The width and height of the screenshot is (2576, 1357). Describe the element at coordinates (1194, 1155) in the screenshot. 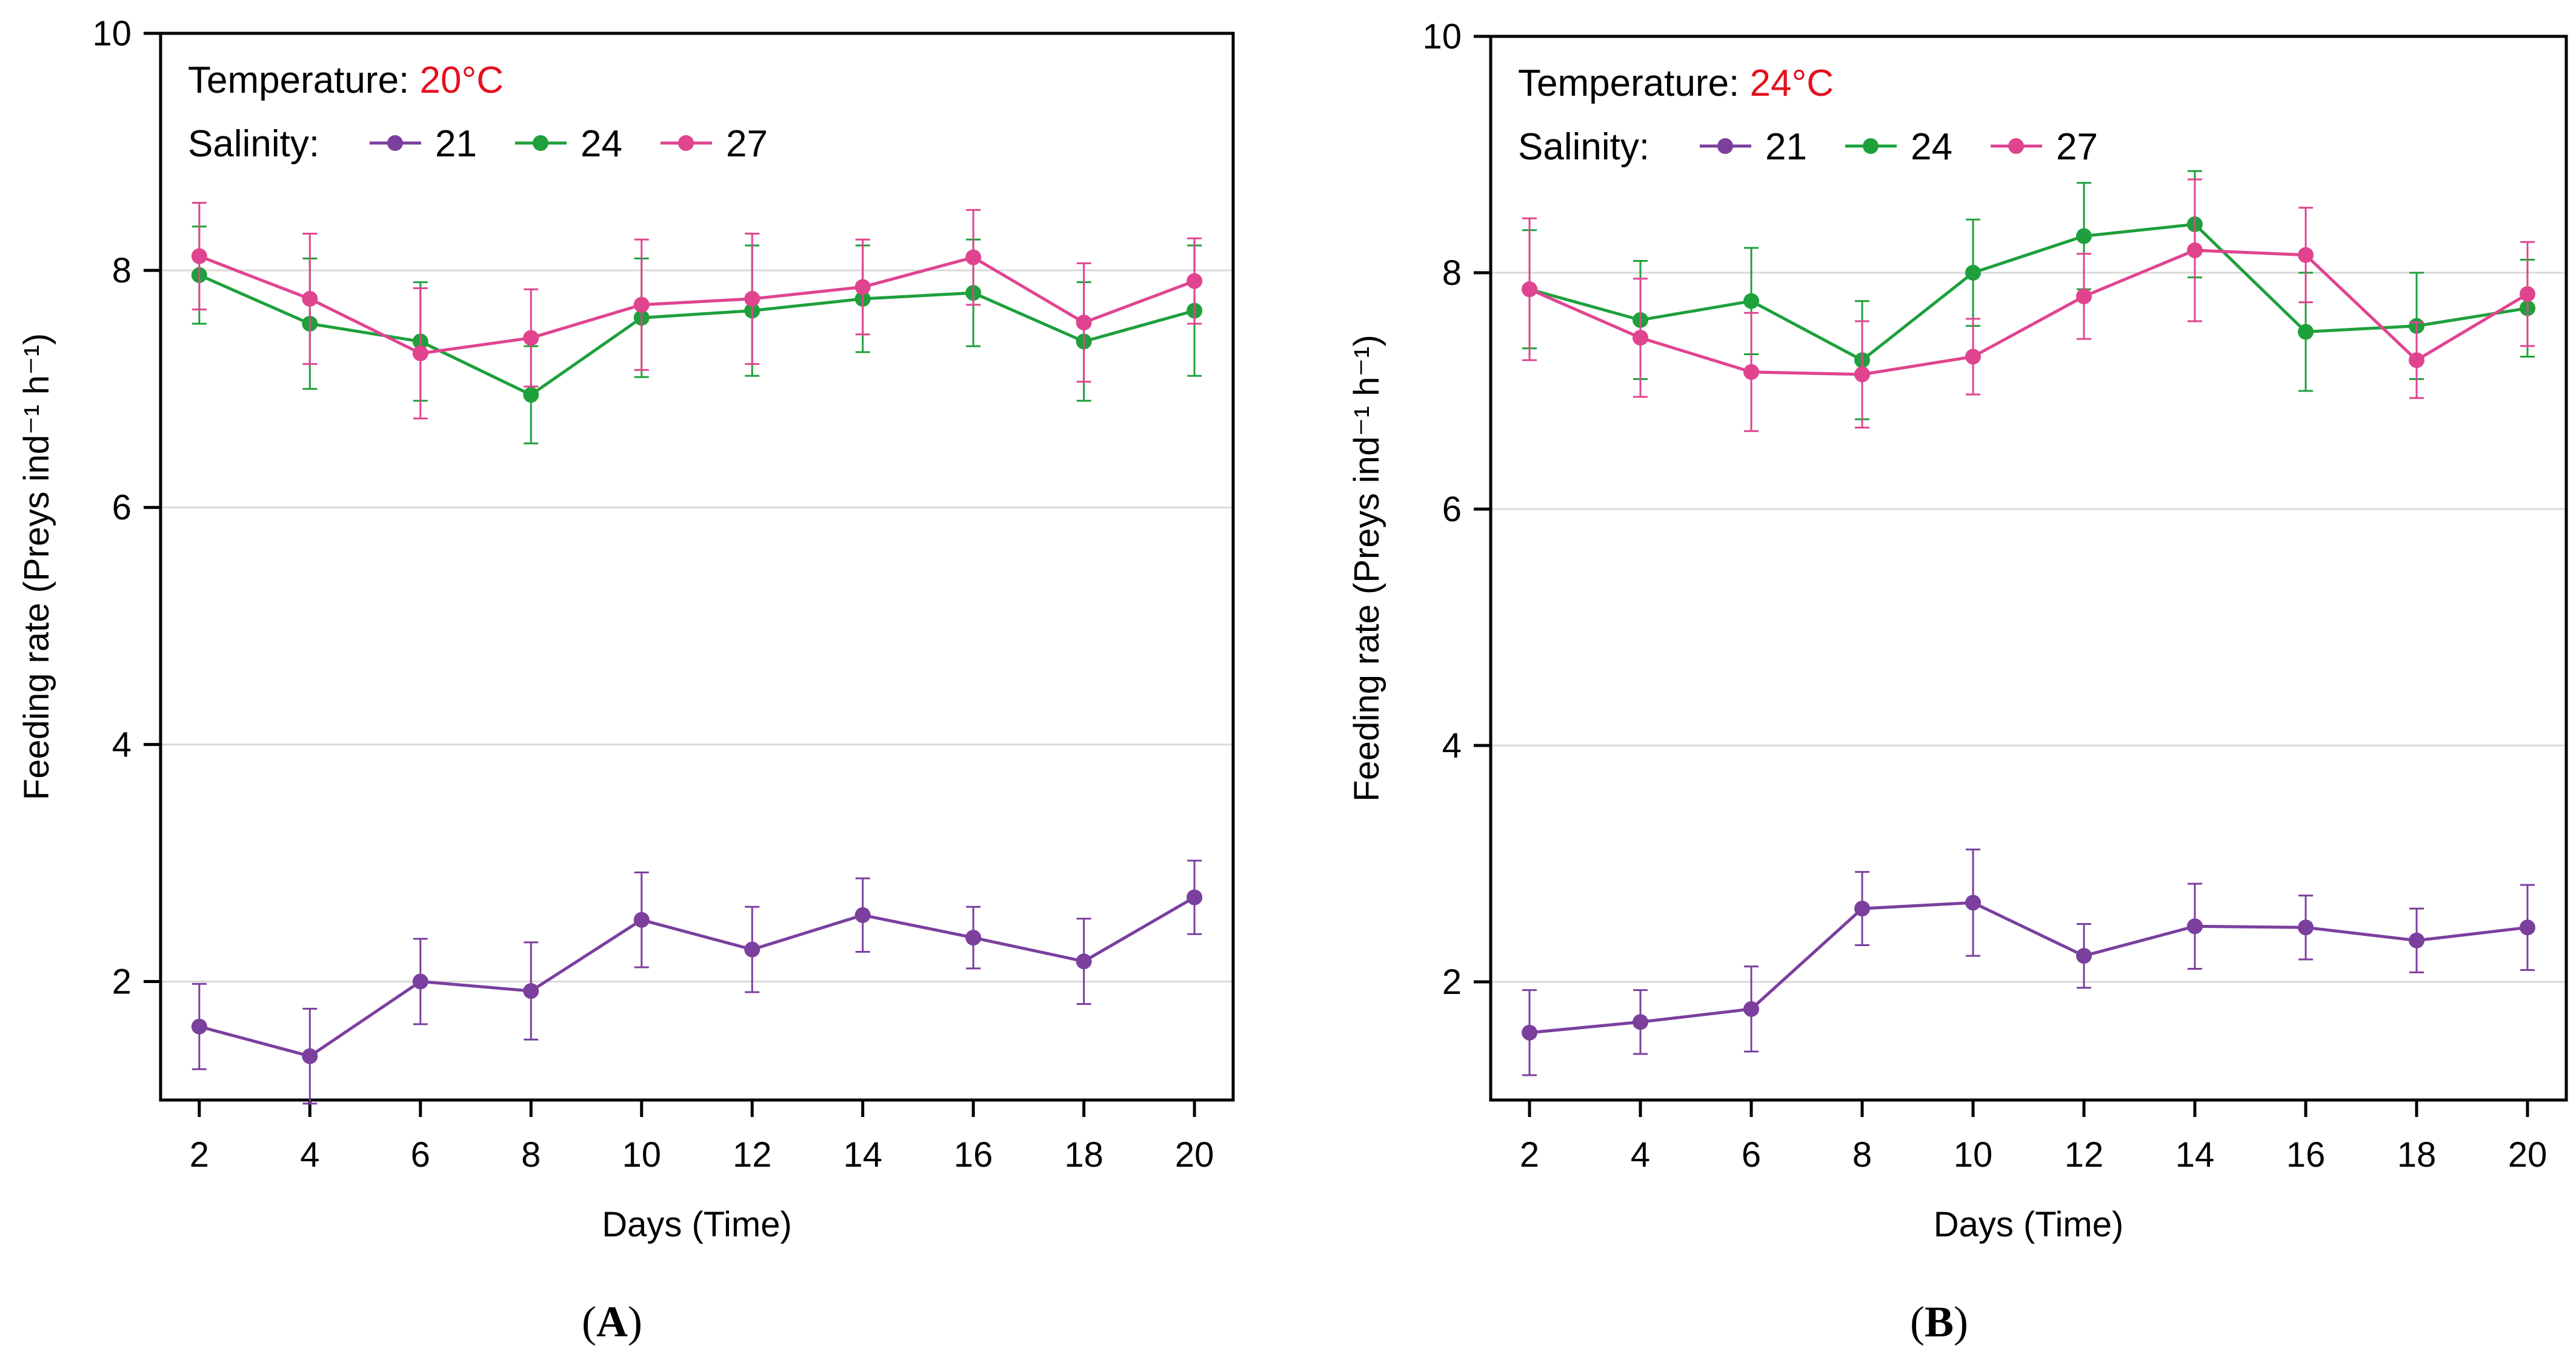

I see `x-tick-label: 20` at that location.